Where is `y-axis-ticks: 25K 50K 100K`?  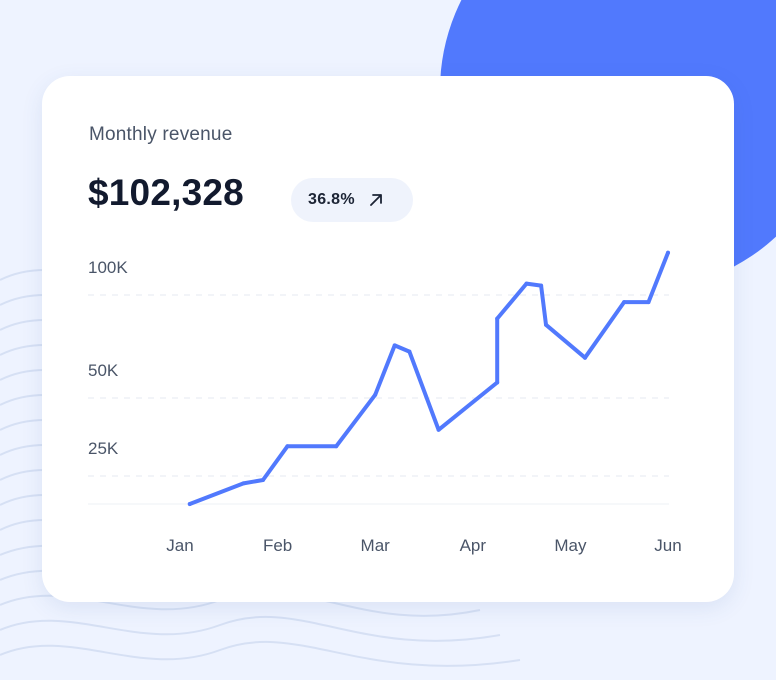 y-axis-ticks: 25K 50K 100K is located at coordinates (108, 358).